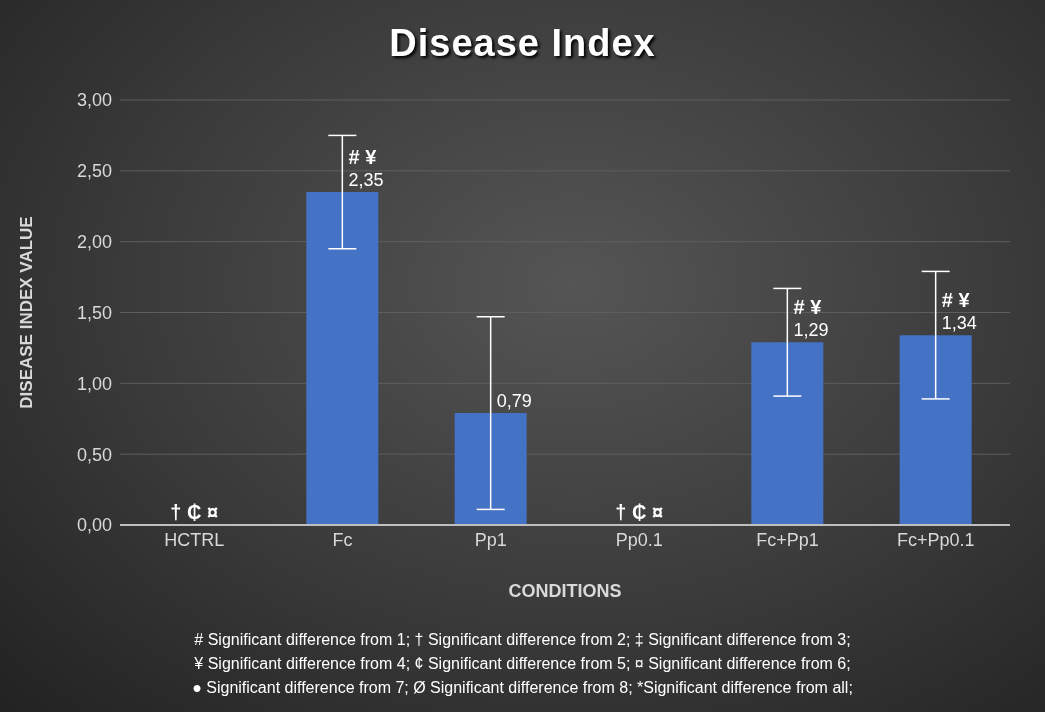 The width and height of the screenshot is (1045, 712). Describe the element at coordinates (522, 43) in the screenshot. I see `chart-title: Disease Index` at that location.